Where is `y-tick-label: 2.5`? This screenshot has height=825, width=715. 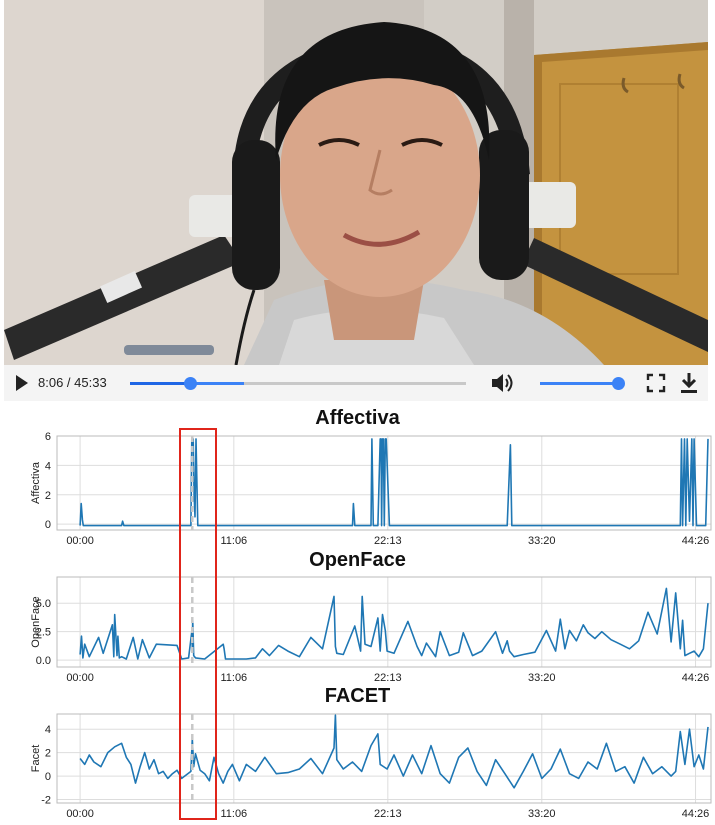
y-tick-label: 2.5 is located at coordinates (43, 633).